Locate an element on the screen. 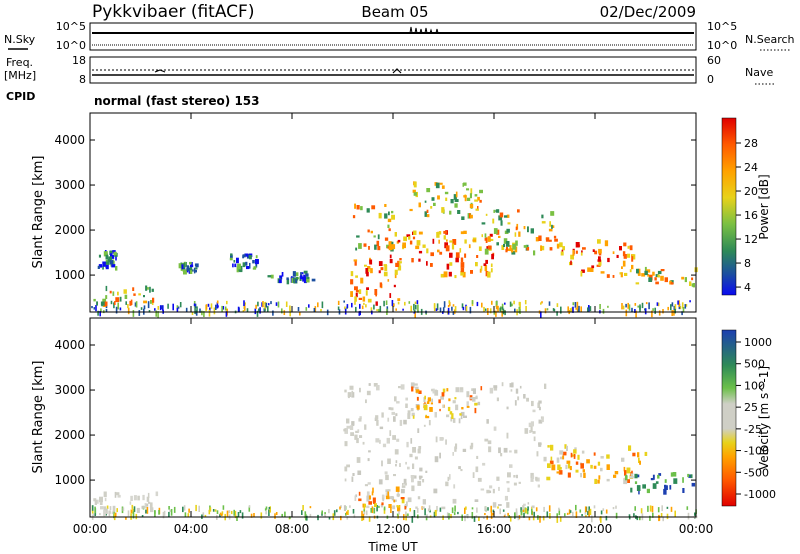 This screenshot has width=800, height=554. colorbar-tick-label: 4 is located at coordinates (747, 287).